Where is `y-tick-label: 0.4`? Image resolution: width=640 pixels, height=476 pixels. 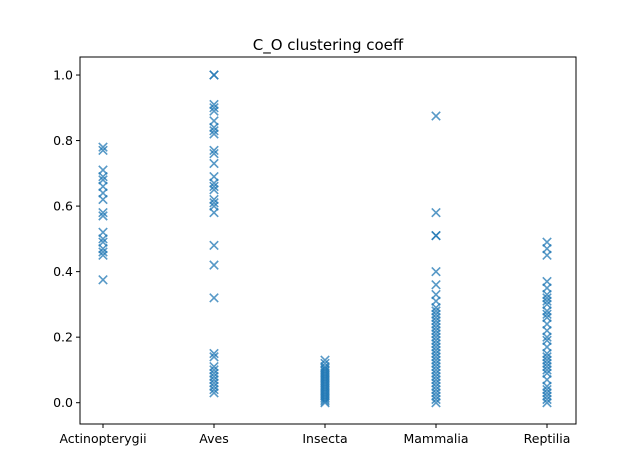
y-tick-label: 0.4 is located at coordinates (63, 271).